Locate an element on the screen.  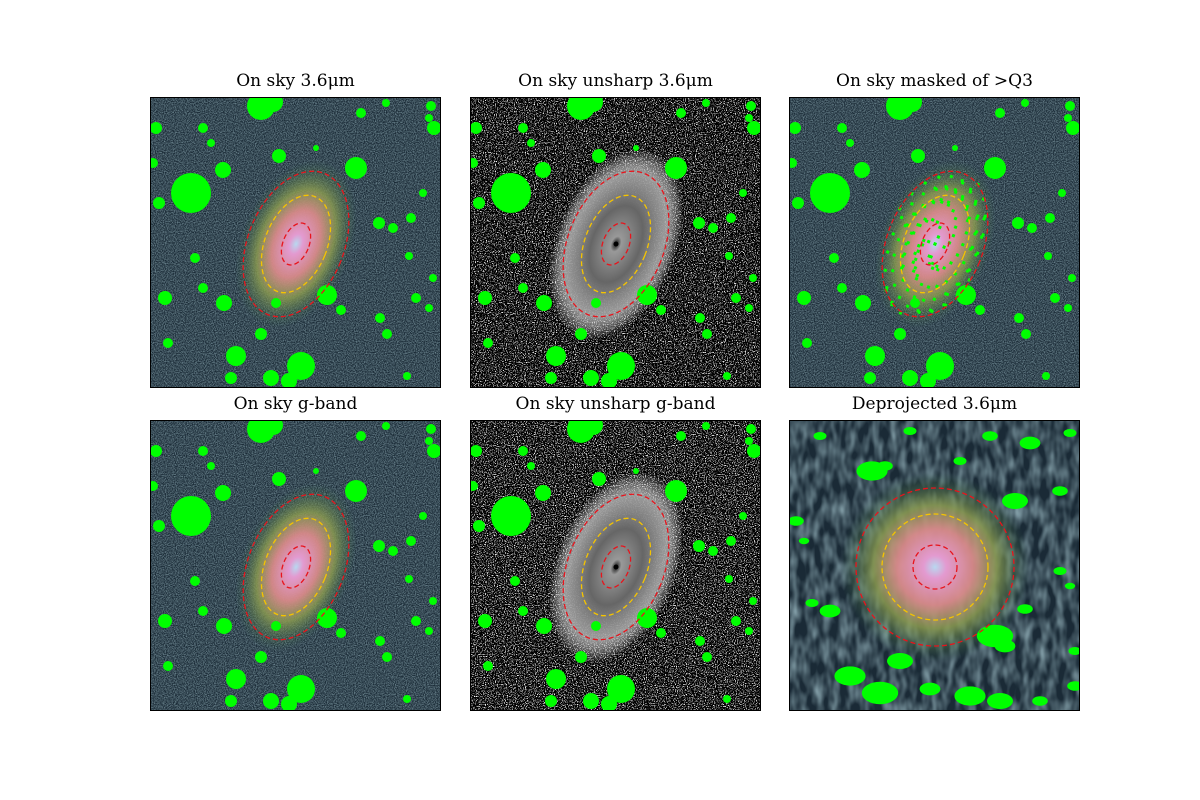
image-panel-3-6um is located at coordinates (295, 242).